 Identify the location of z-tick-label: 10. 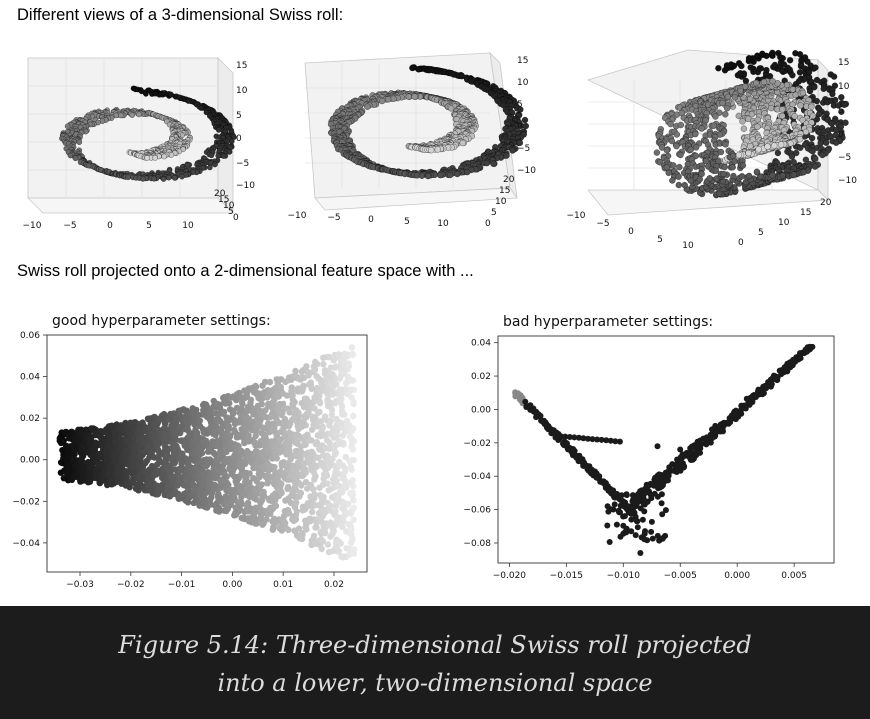
(844, 87).